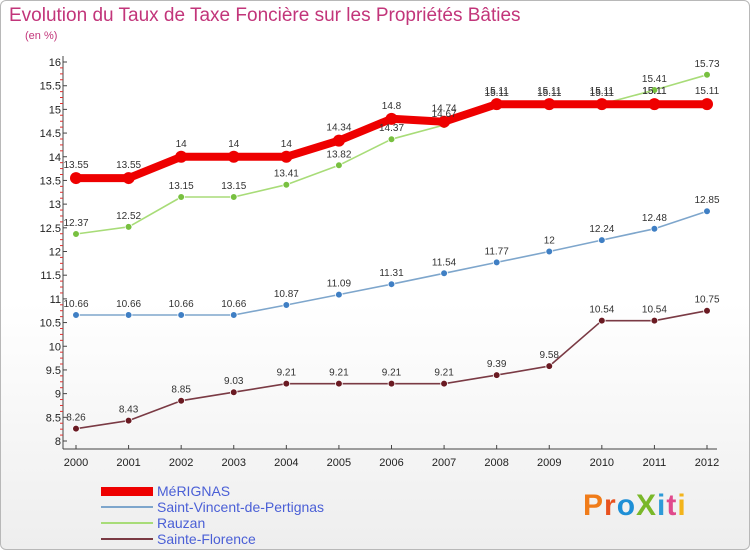 The image size is (750, 550). I want to click on data-label-merignas: 14.8, so click(392, 106).